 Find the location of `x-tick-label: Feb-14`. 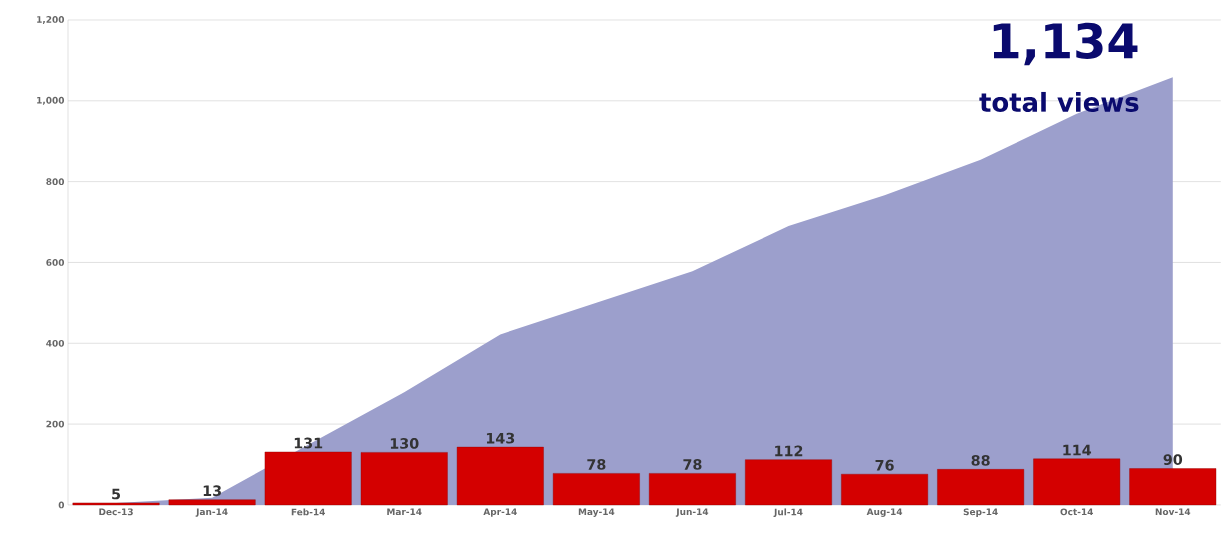

x-tick-label: Feb-14 is located at coordinates (308, 512).